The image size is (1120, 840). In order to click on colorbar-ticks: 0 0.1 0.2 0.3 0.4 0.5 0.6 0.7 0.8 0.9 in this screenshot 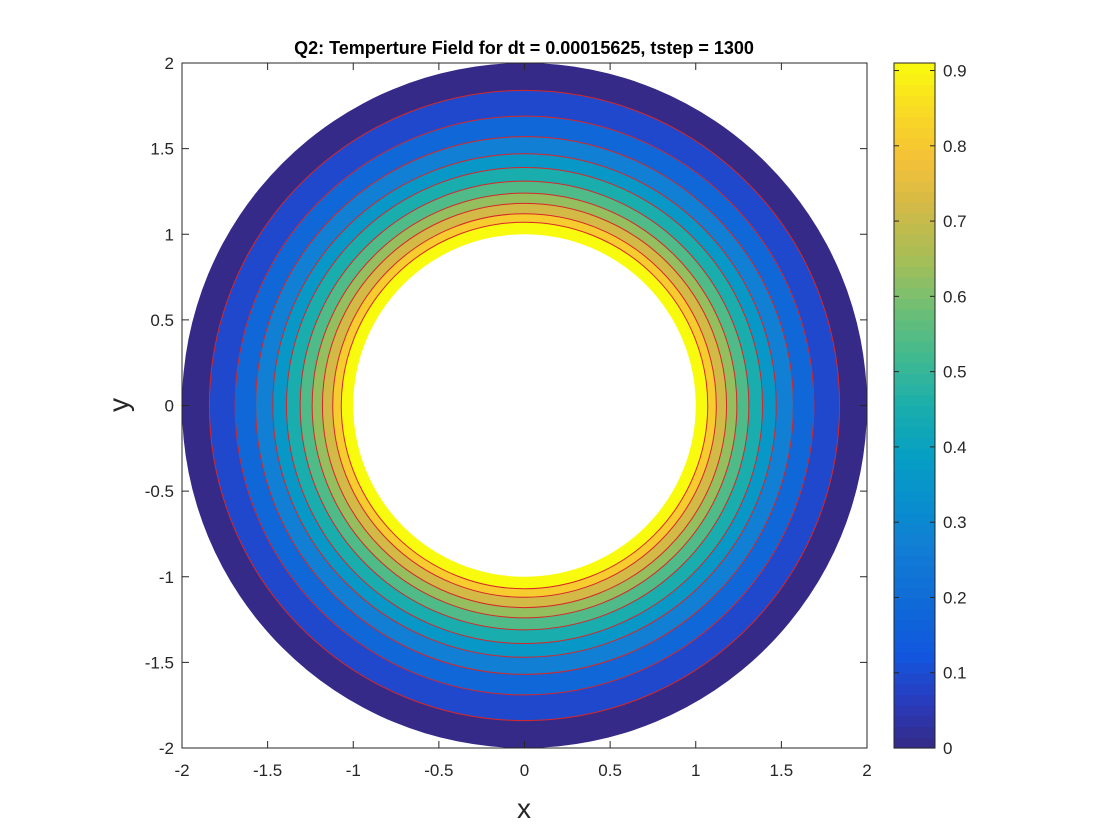, I will do `click(930, 410)`.